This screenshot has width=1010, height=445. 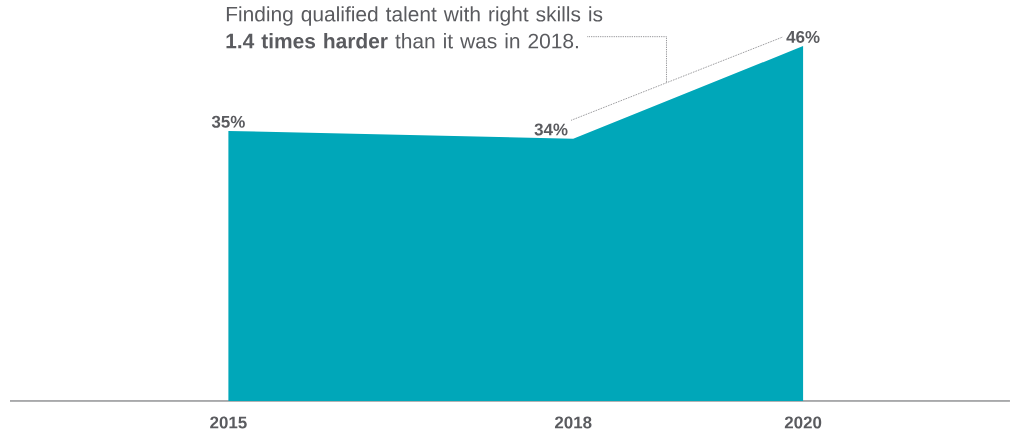 What do you see at coordinates (803, 422) in the screenshot?
I see `x-tick-label: 2020` at bounding box center [803, 422].